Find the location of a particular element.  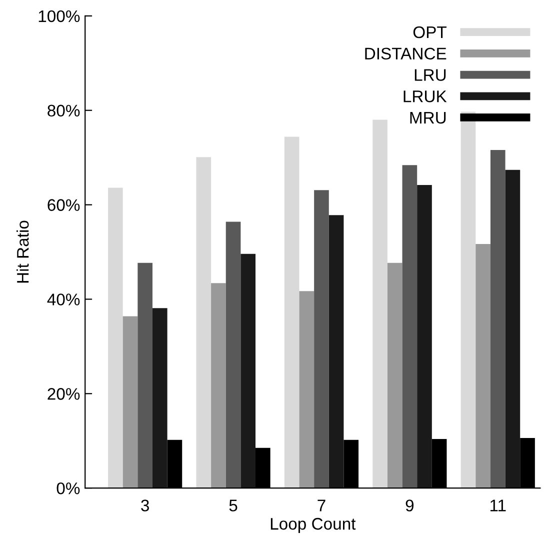

legend-label: DISTANCE is located at coordinates (405, 54).